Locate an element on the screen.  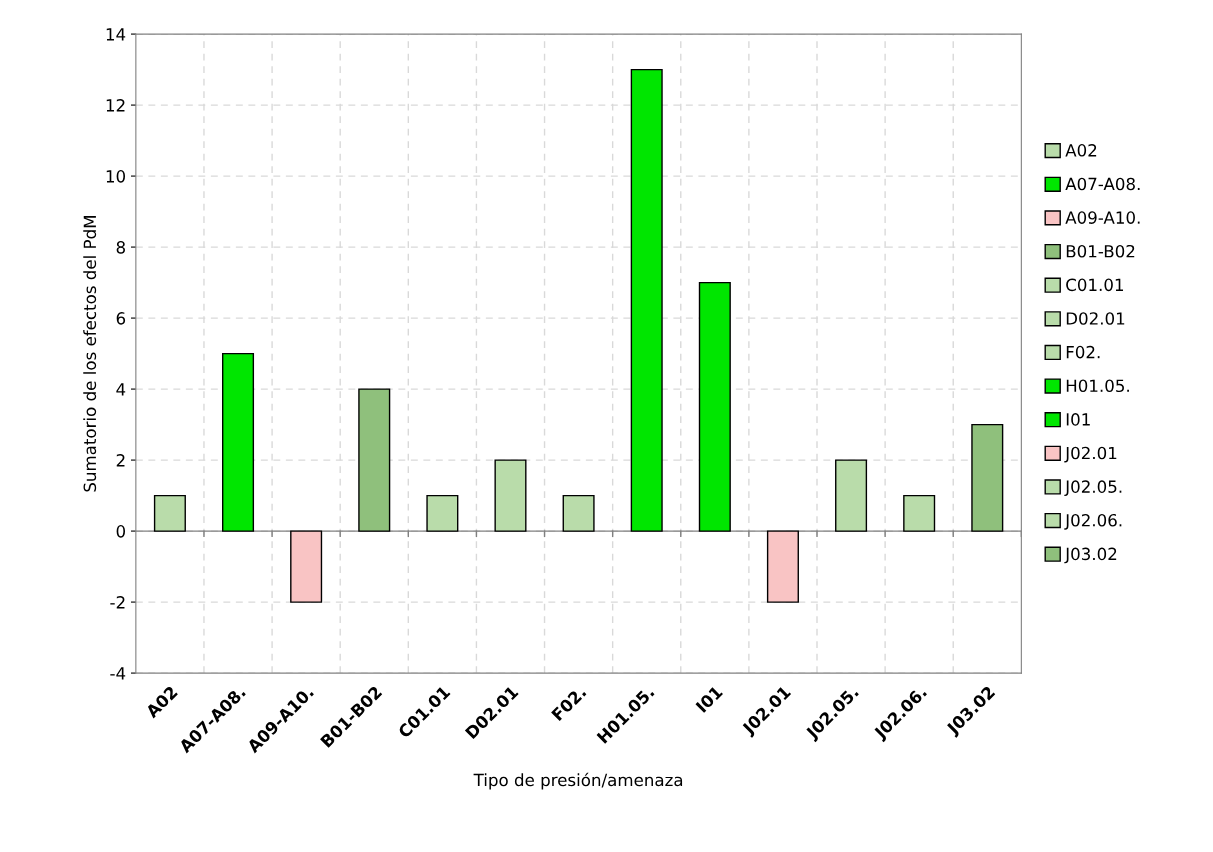
legend-label: A07-A08. is located at coordinates (1102, 184).